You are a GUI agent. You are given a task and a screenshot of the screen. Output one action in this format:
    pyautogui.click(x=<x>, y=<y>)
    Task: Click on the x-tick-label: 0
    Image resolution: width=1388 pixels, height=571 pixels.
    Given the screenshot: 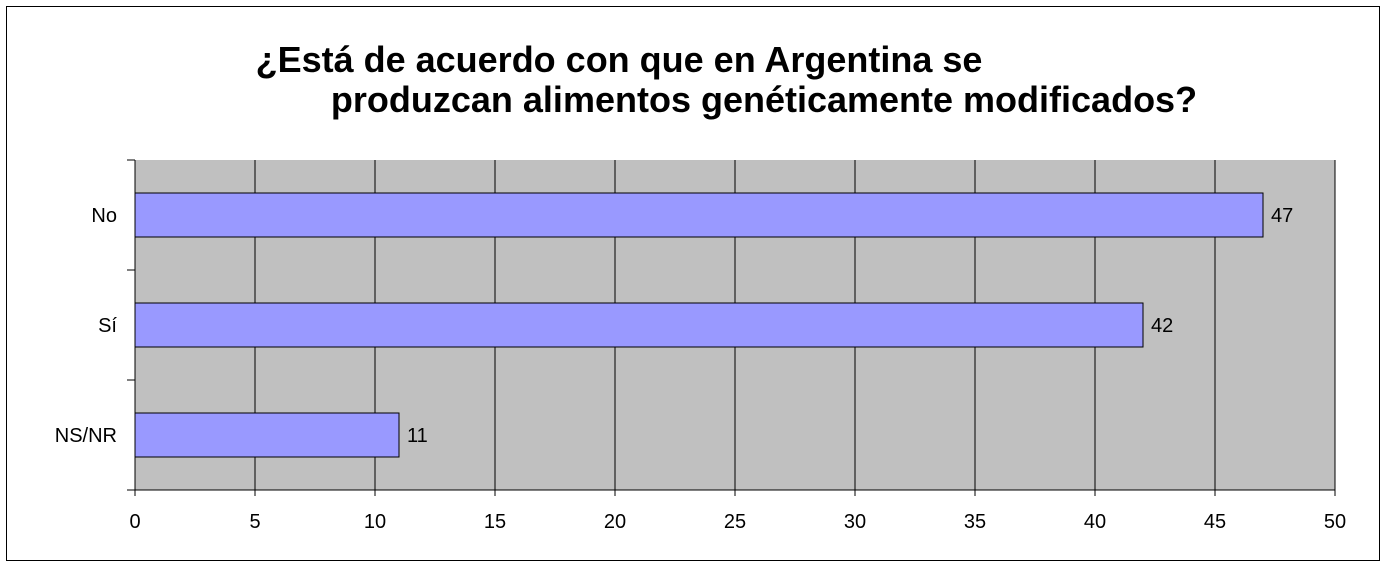 What is the action you would take?
    pyautogui.click(x=134, y=522)
    